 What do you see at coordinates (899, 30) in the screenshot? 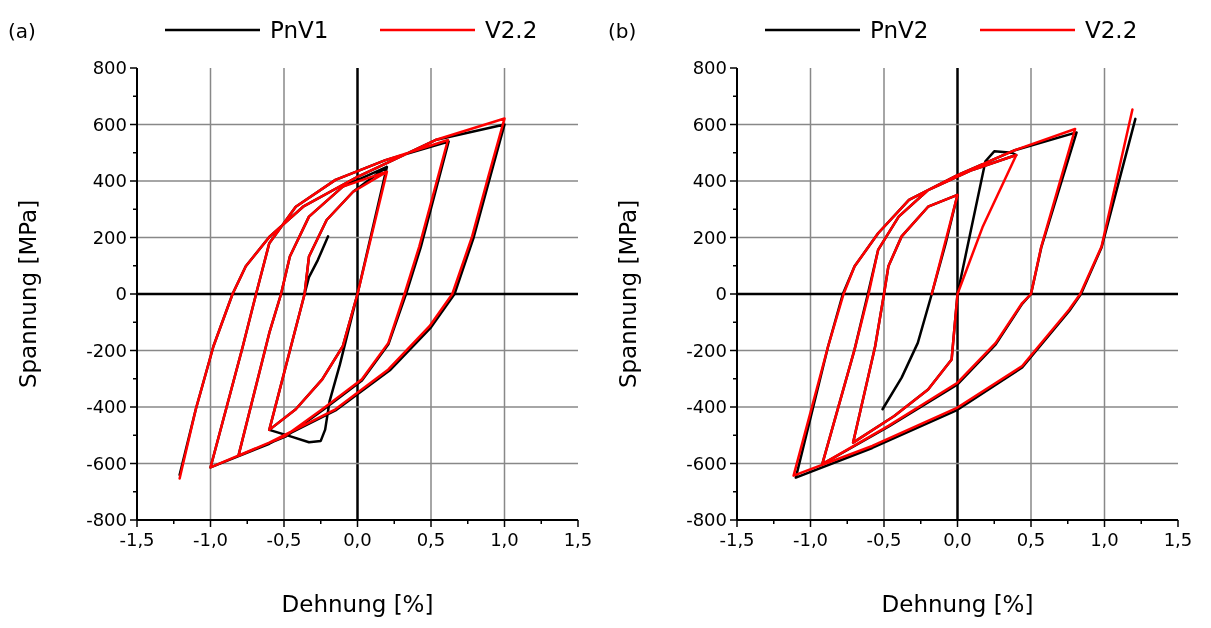
I see `legend-label: PnV2` at bounding box center [899, 30].